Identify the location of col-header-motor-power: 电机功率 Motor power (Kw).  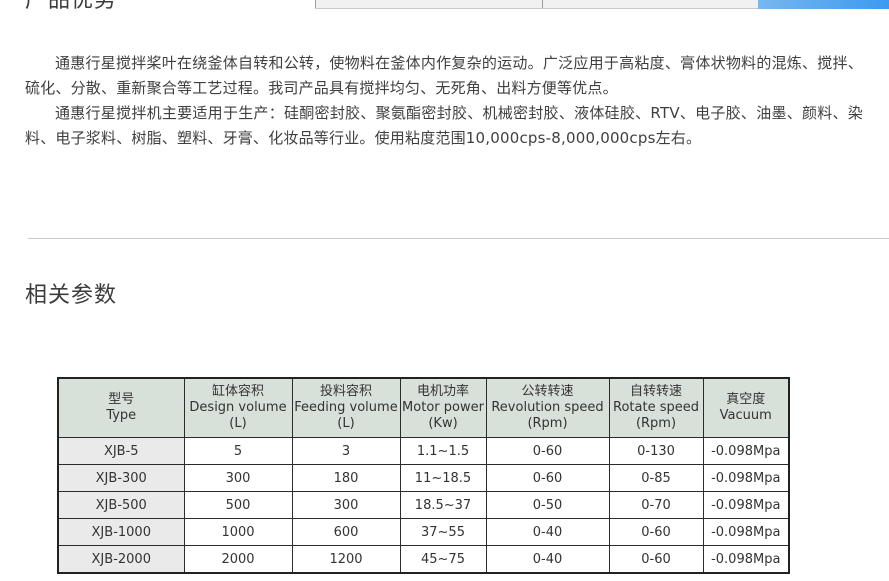
(443, 407).